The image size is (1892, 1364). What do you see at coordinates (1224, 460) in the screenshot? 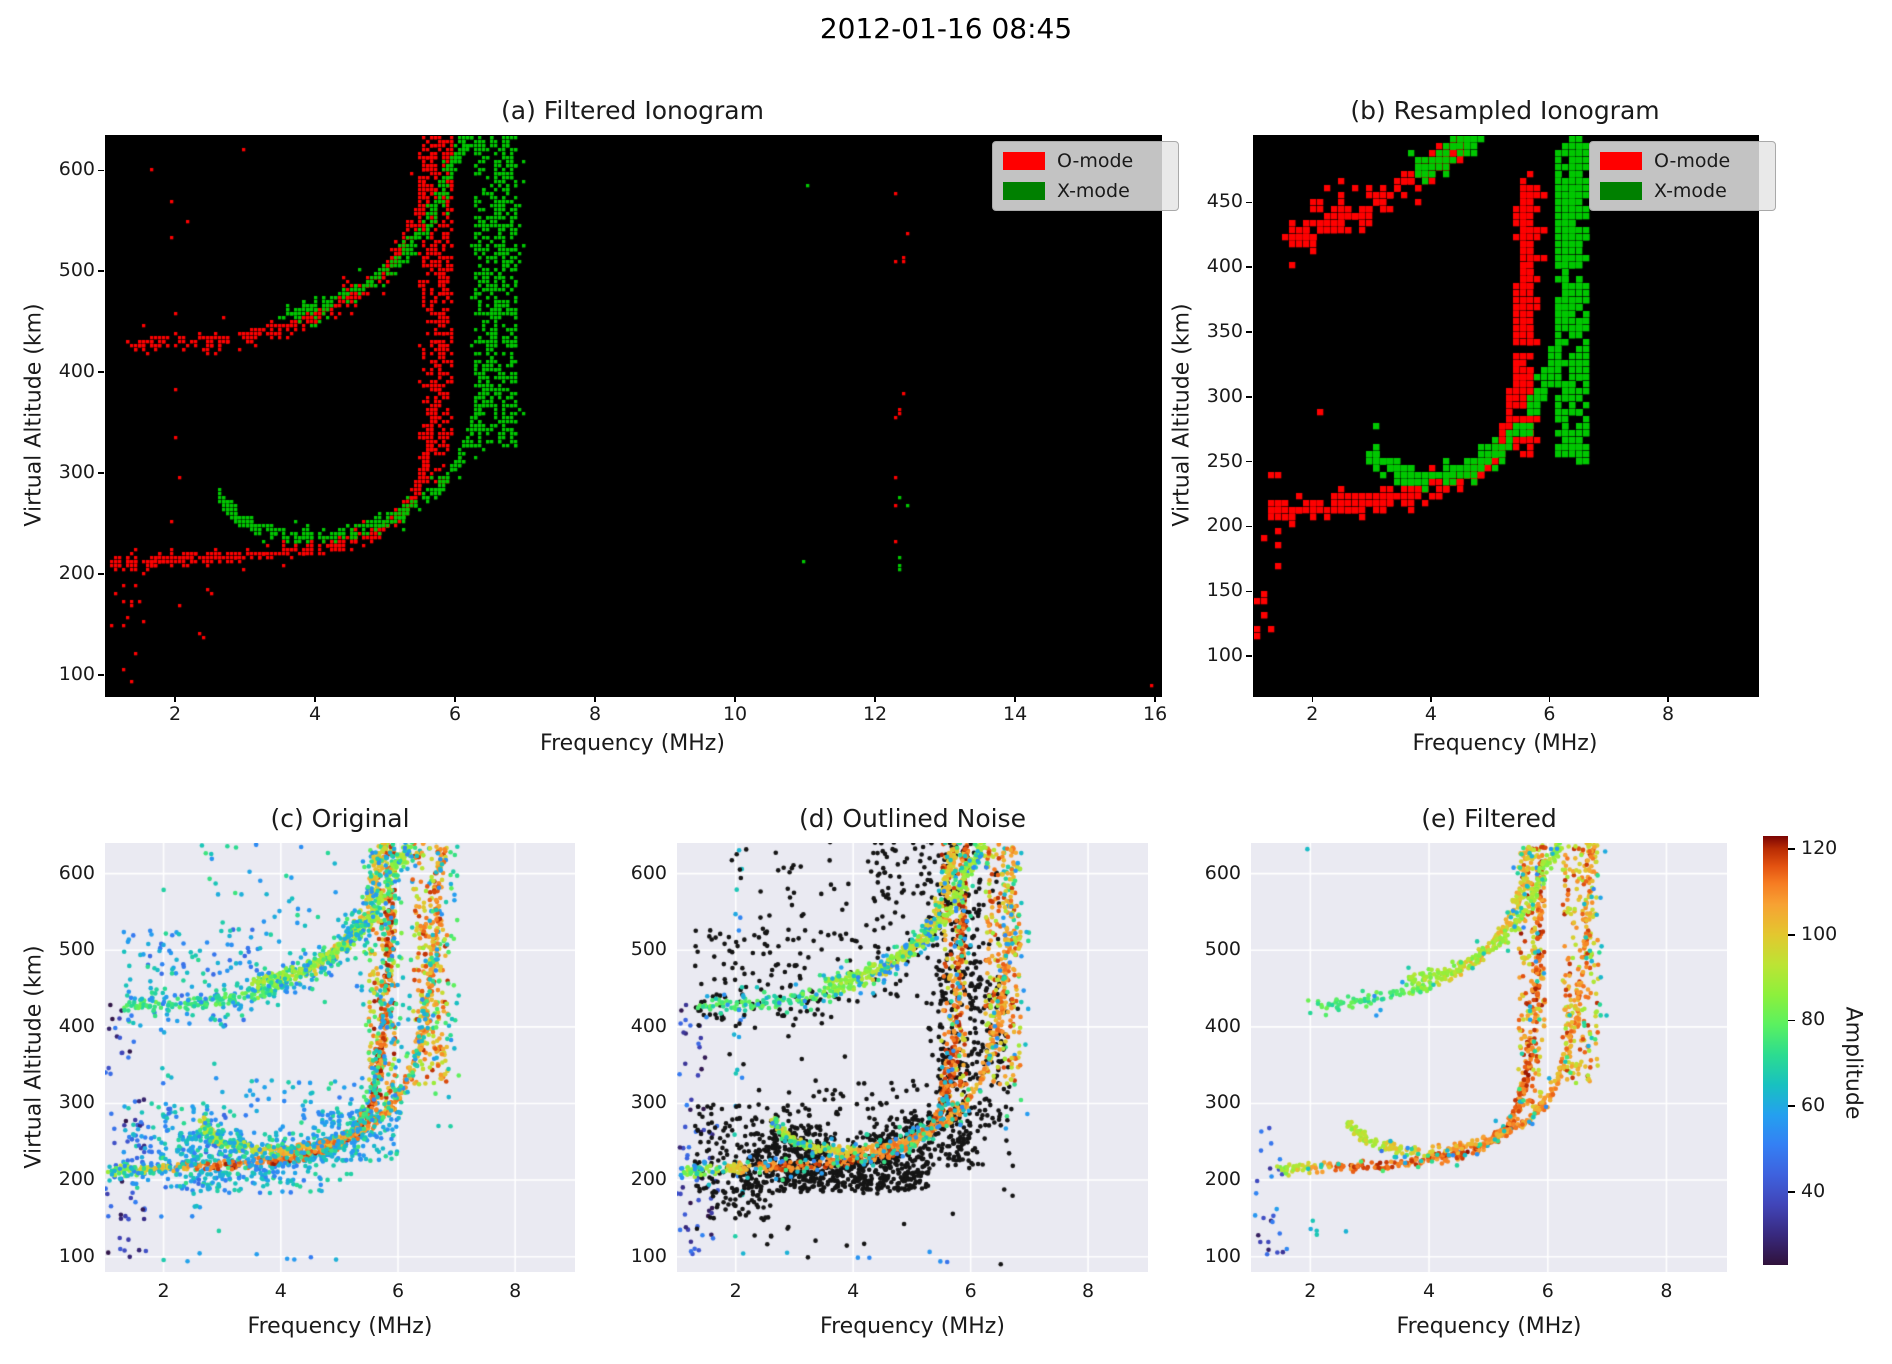
I see `tick-label: 250` at bounding box center [1224, 460].